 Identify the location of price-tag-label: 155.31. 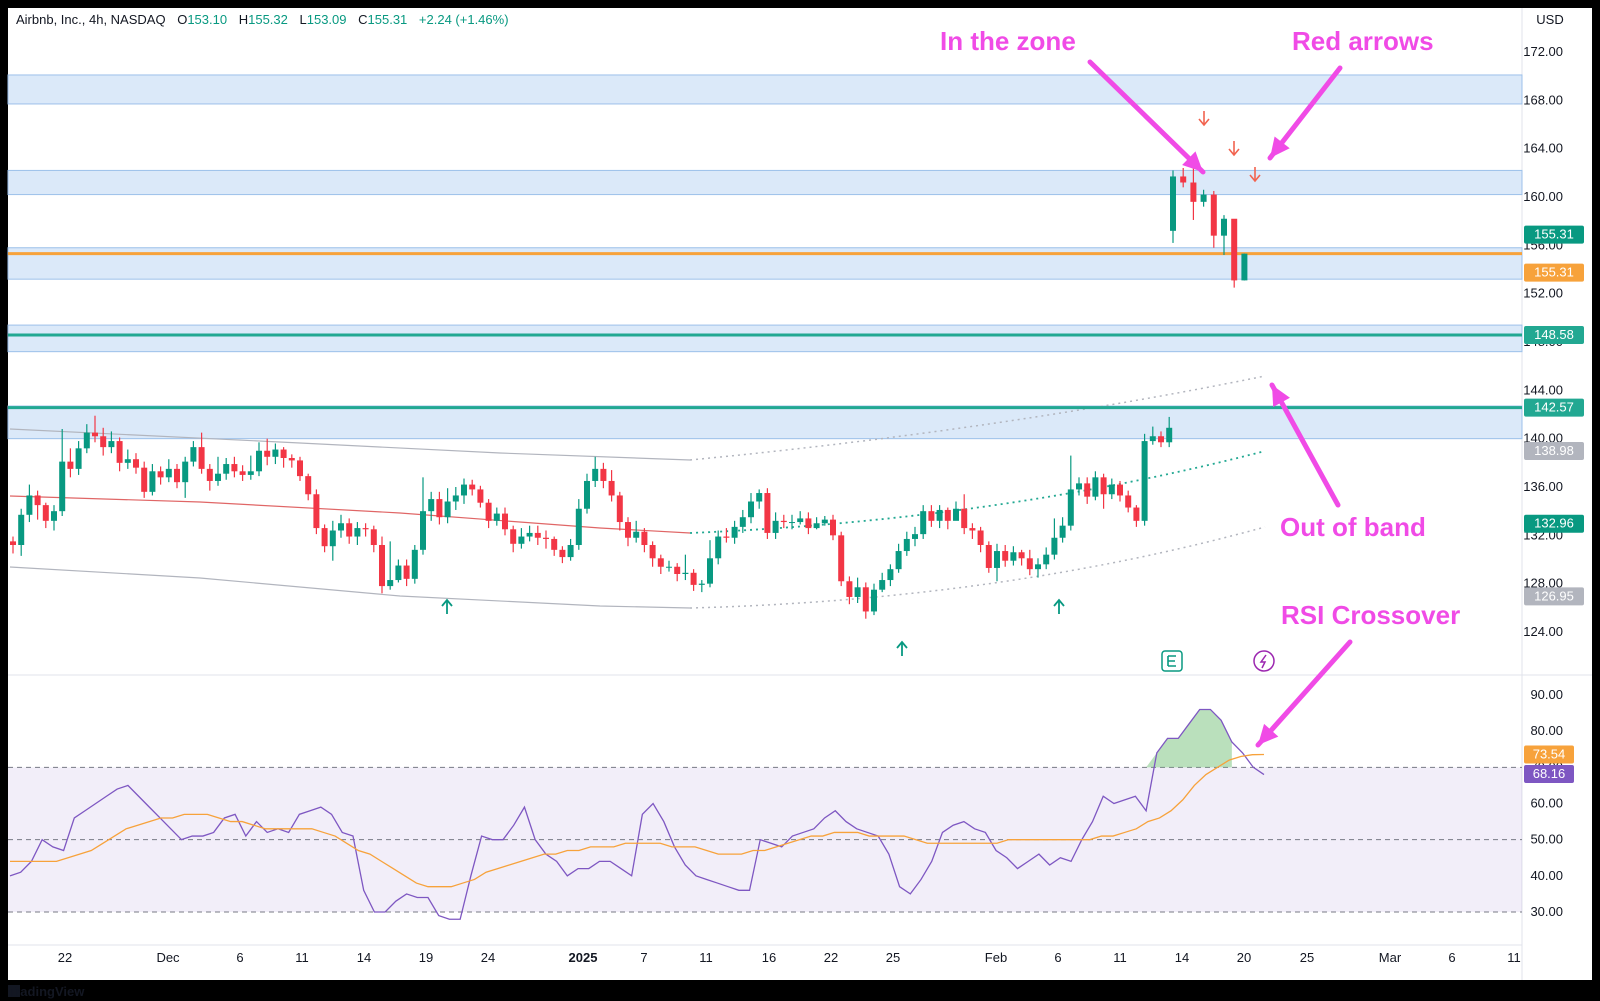
(1554, 234).